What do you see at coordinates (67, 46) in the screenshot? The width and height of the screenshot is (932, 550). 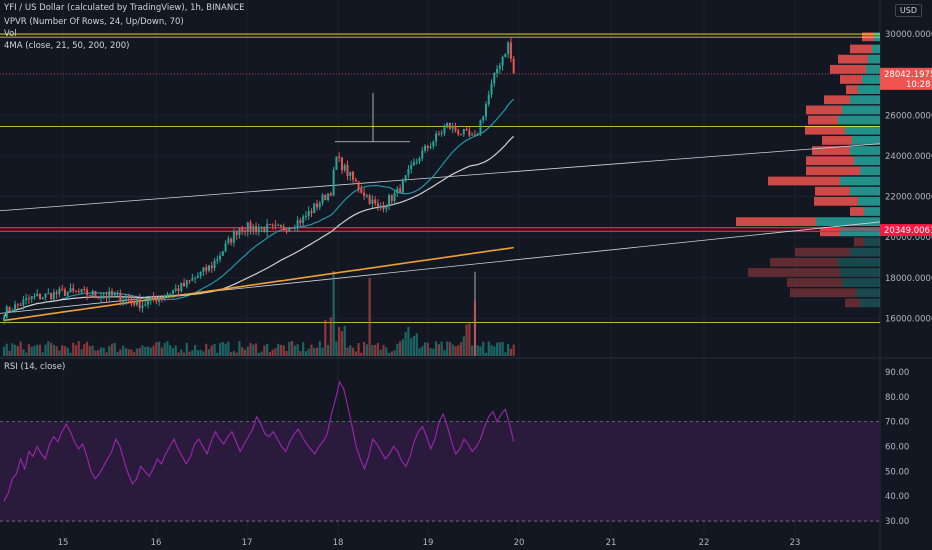 I see `ma-legend: 4MA (close, 21, 50, 200, 200)` at bounding box center [67, 46].